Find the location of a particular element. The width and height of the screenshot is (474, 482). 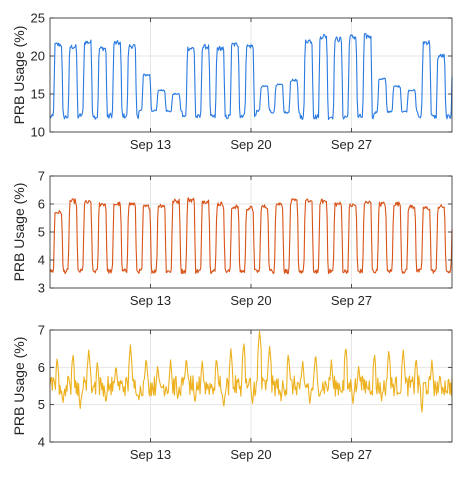

y-tick-label: 3 is located at coordinates (41, 288).